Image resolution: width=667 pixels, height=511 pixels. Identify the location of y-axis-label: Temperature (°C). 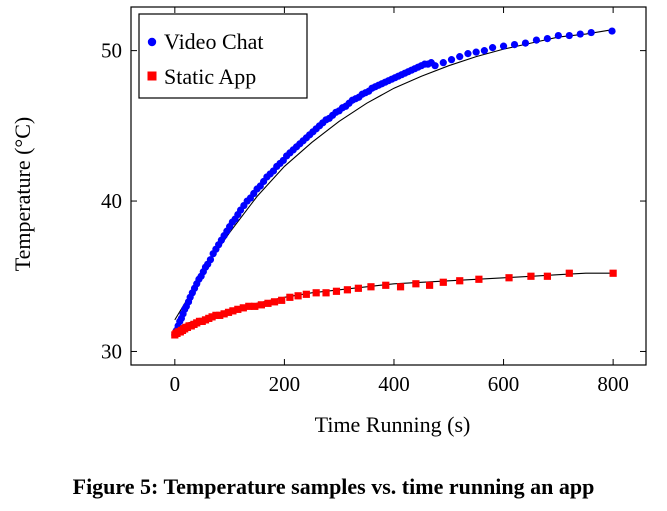
(22, 194).